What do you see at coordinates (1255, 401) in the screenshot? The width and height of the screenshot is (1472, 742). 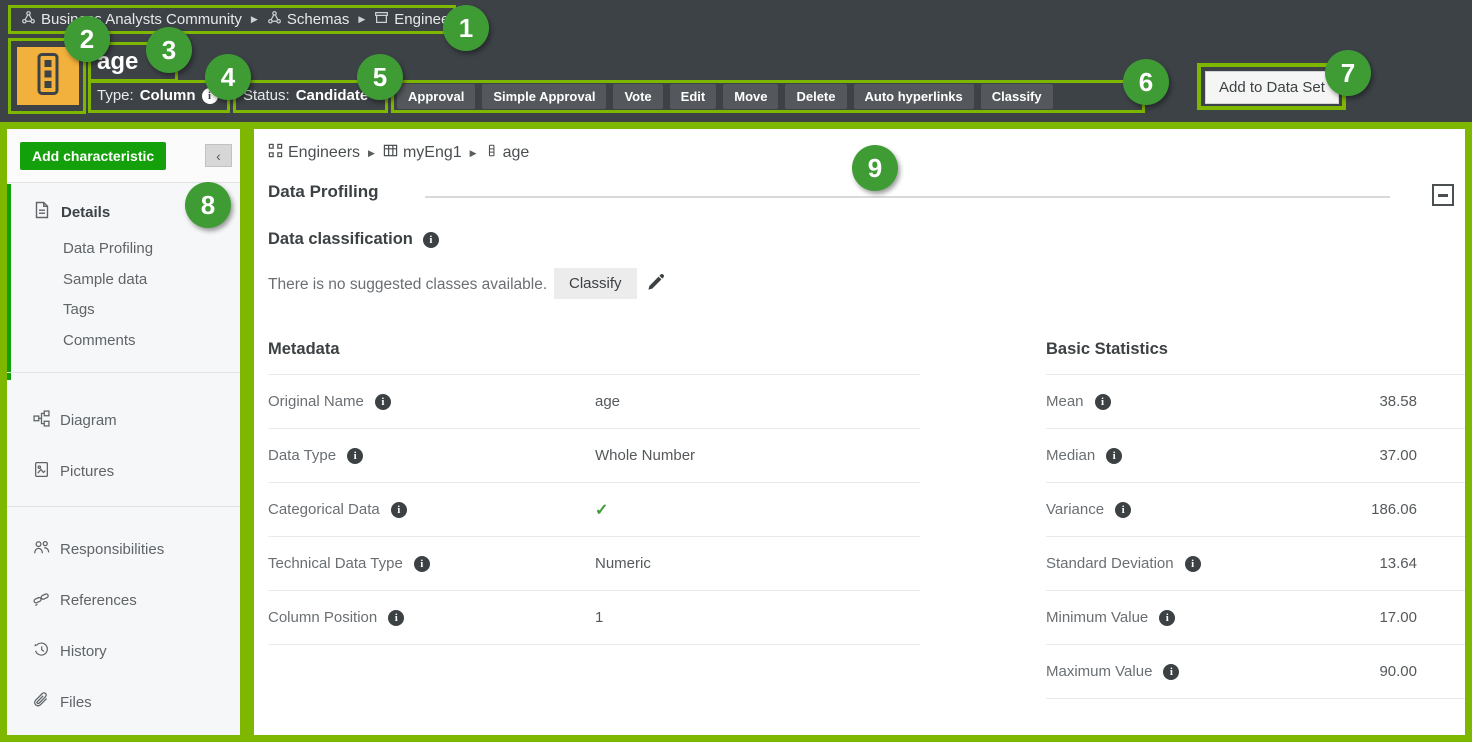 I see `table-row: Mean i 38.58` at bounding box center [1255, 401].